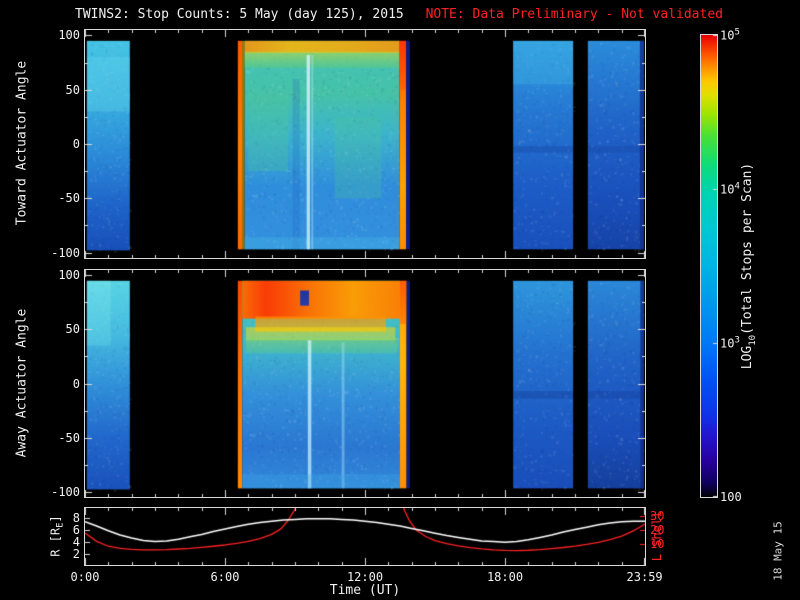  I want to click on preliminary-note: NOTE: Data Preliminary - Not validated, so click(574, 14).